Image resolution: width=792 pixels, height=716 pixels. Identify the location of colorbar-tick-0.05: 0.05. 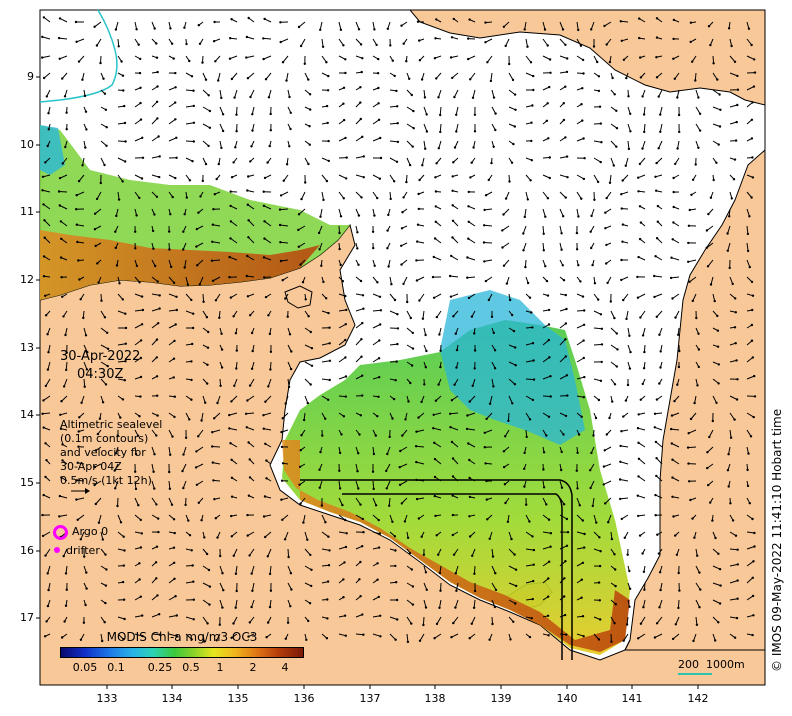
(85, 667).